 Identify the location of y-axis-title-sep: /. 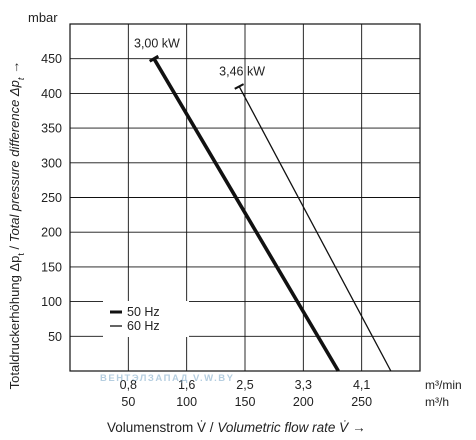
(14, 247).